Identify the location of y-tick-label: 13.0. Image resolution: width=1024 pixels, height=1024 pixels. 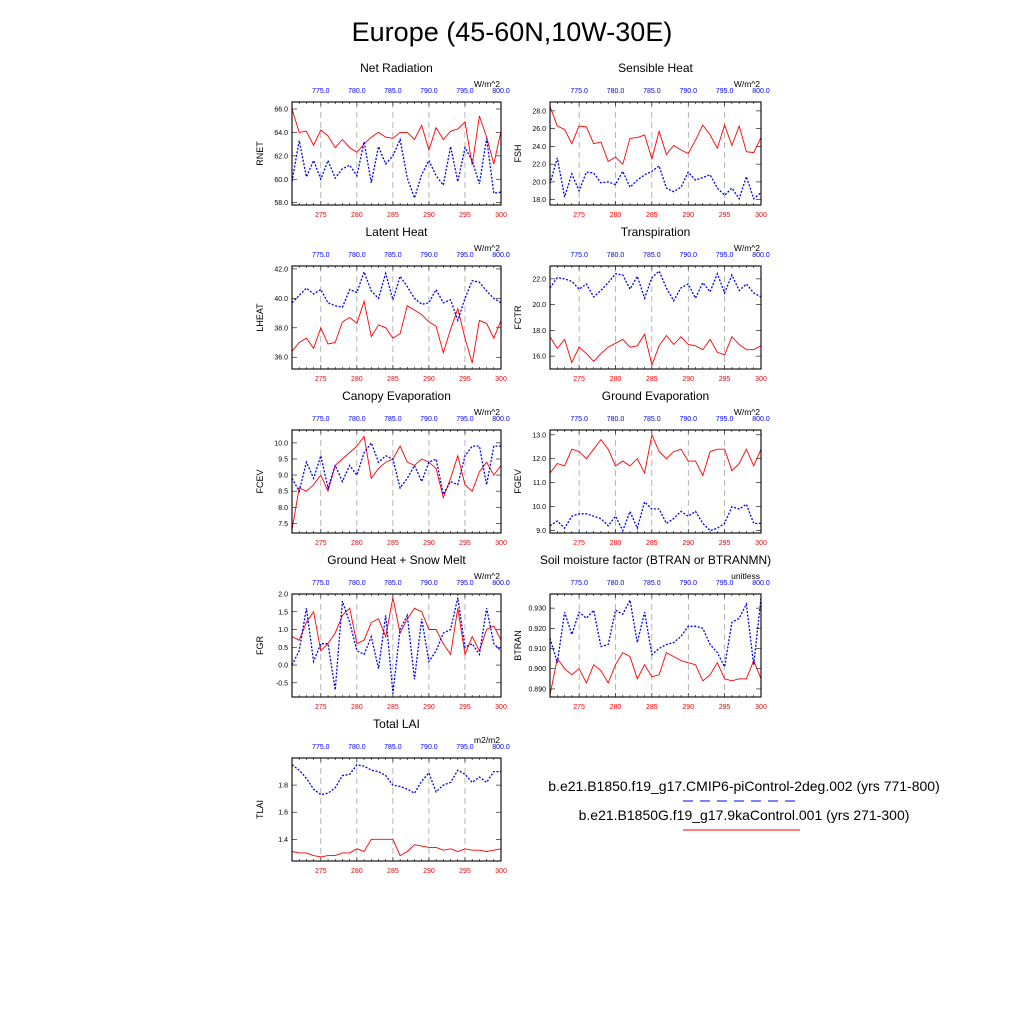
(539, 435).